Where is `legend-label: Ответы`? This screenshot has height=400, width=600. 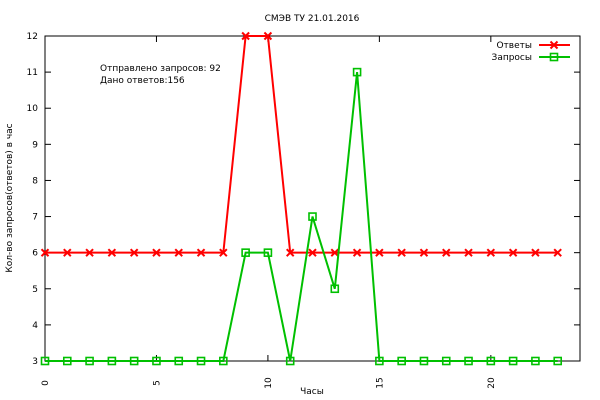
legend-label: Ответы is located at coordinates (514, 46).